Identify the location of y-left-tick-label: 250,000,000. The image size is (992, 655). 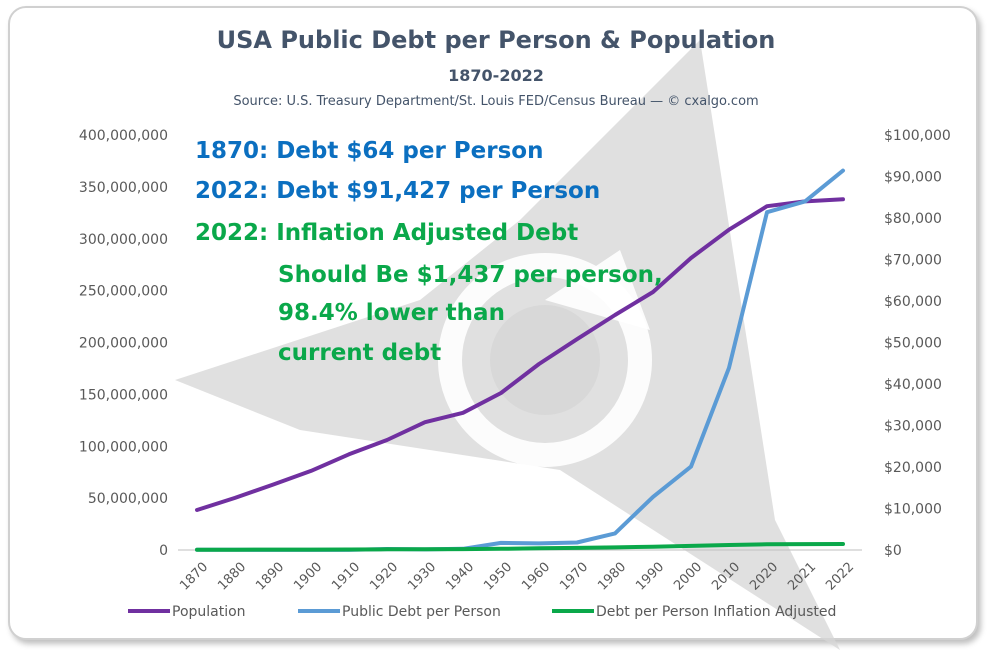
(123, 292).